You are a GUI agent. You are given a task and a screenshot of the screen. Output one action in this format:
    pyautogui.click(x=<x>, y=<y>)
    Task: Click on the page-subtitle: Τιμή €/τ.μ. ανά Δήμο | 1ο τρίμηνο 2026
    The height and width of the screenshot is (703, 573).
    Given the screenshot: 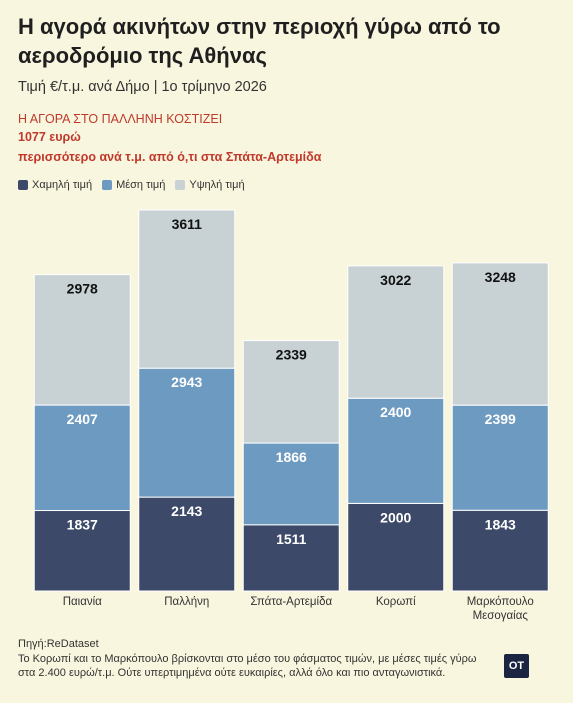 What is the action you would take?
    pyautogui.click(x=142, y=87)
    